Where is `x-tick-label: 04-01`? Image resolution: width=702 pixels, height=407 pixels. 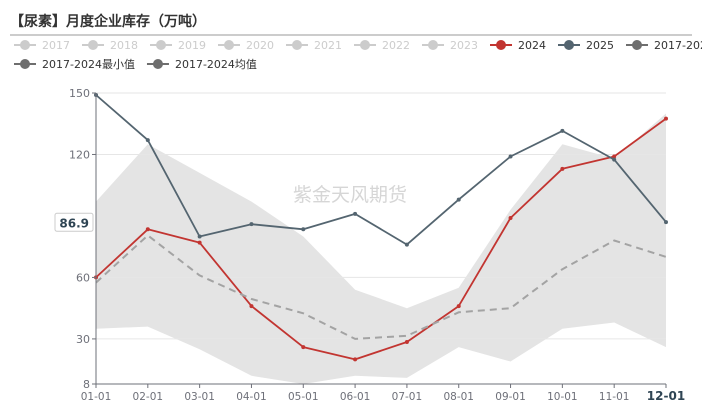
x-tick-label: 04-01 is located at coordinates (251, 397).